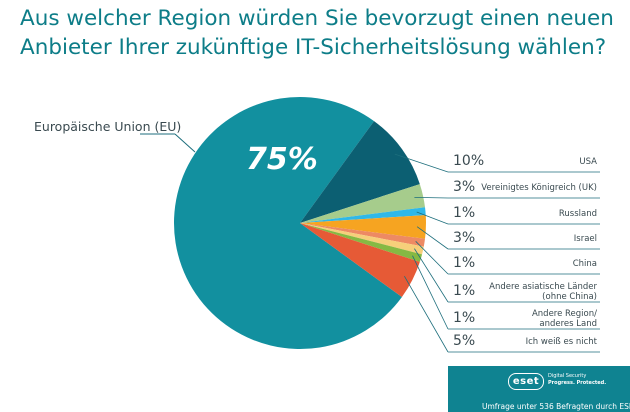 The width and height of the screenshot is (630, 412). What do you see at coordinates (360, 172) in the screenshot?
I see `pie-slice-usa` at bounding box center [360, 172].